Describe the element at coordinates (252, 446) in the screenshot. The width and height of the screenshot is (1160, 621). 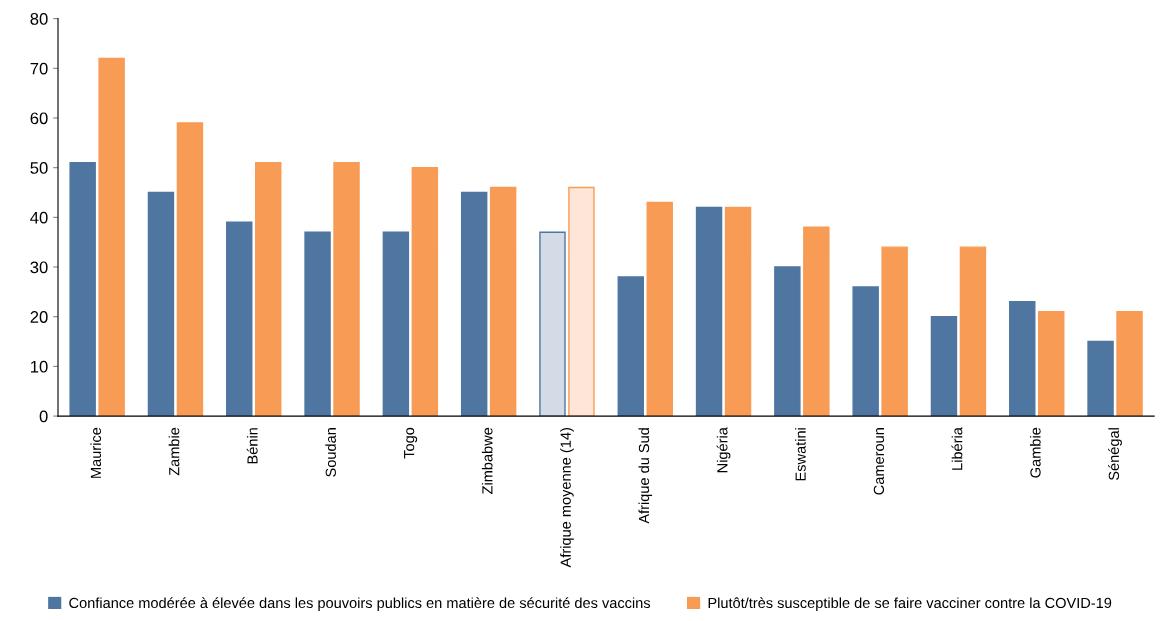
I see `x-tick-label: Bénin` at that location.